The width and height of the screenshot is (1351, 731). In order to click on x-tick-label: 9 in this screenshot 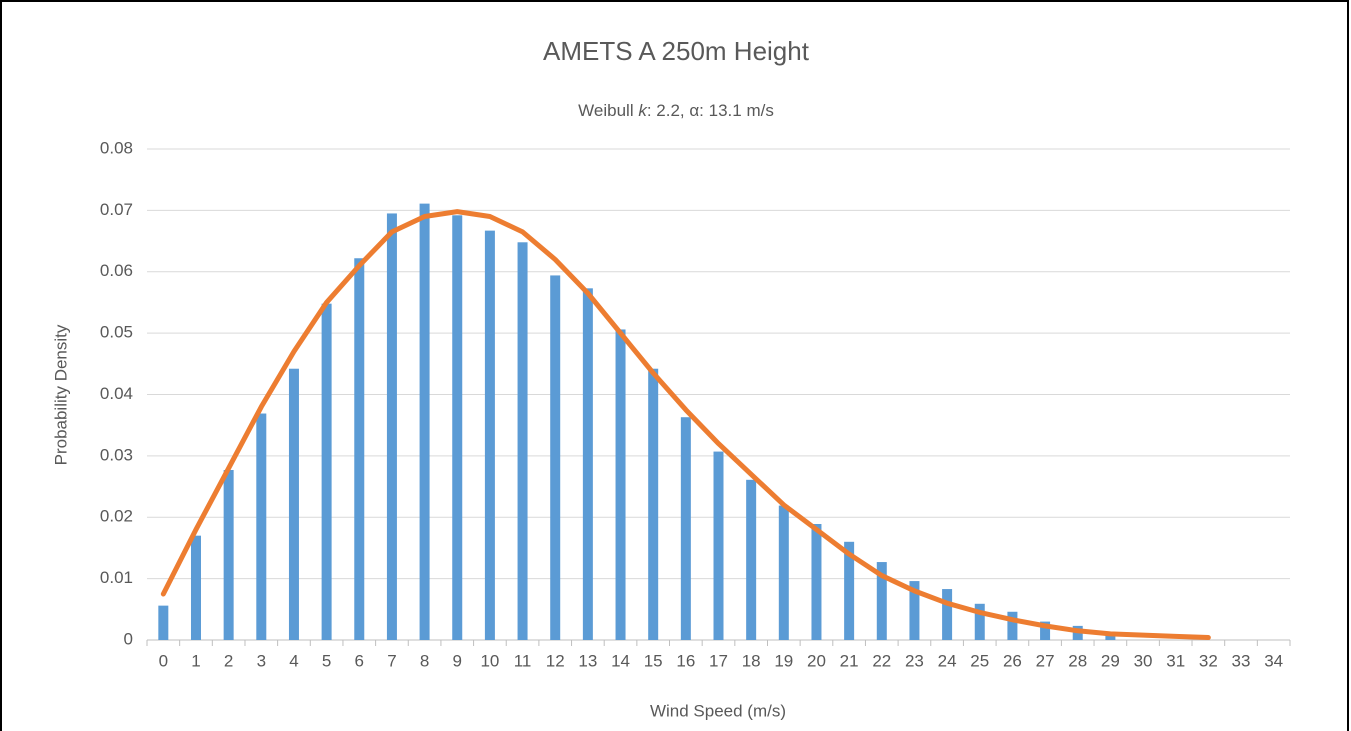, I will do `click(457, 660)`.